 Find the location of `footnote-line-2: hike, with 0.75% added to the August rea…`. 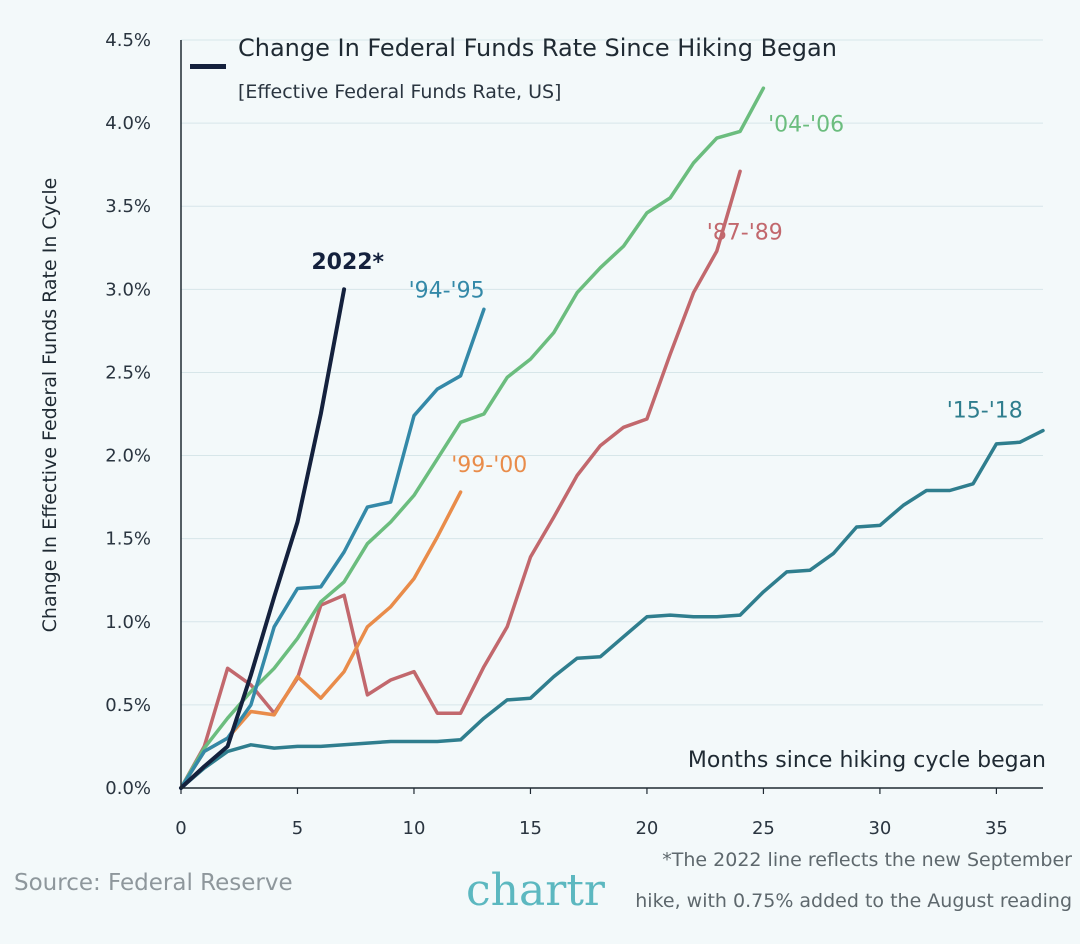

footnote-line-2: hike, with 0.75% added to the August rea… is located at coordinates (853, 901).